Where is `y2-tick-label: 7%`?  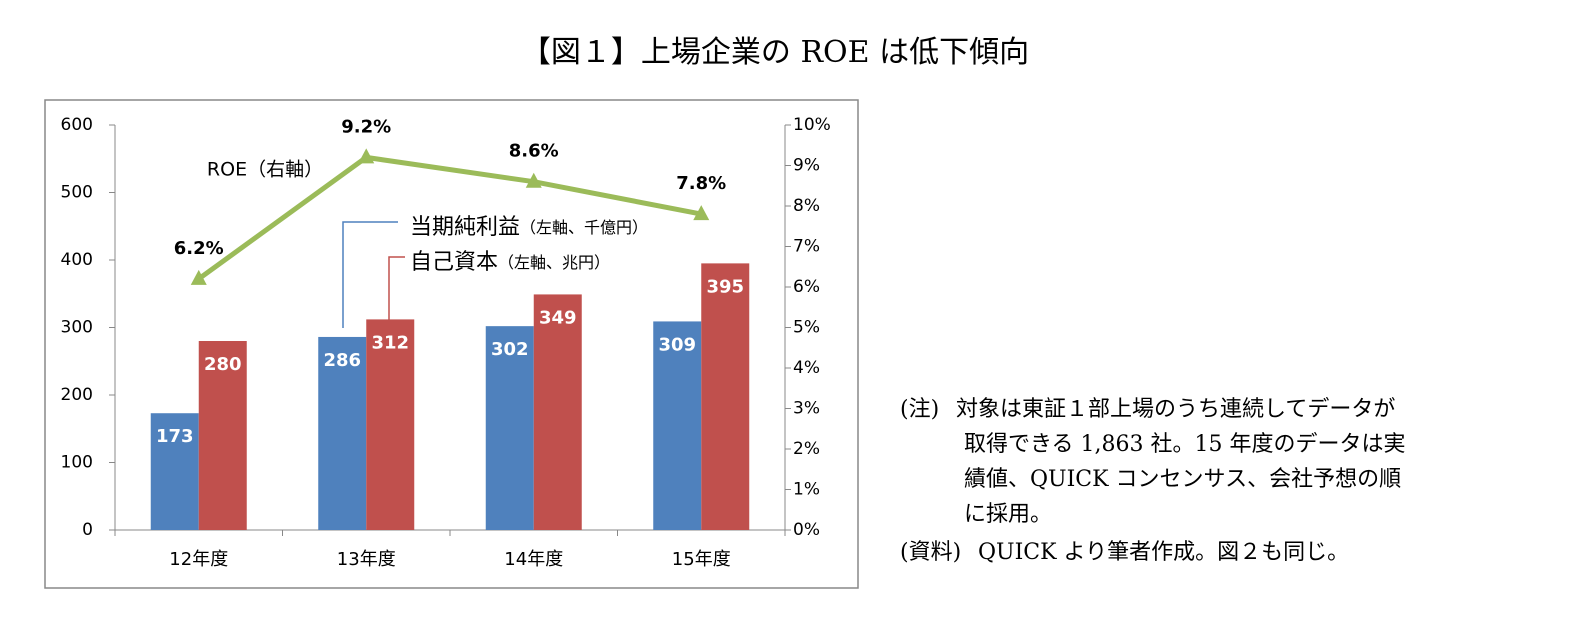
y2-tick-label: 7% is located at coordinates (806, 247).